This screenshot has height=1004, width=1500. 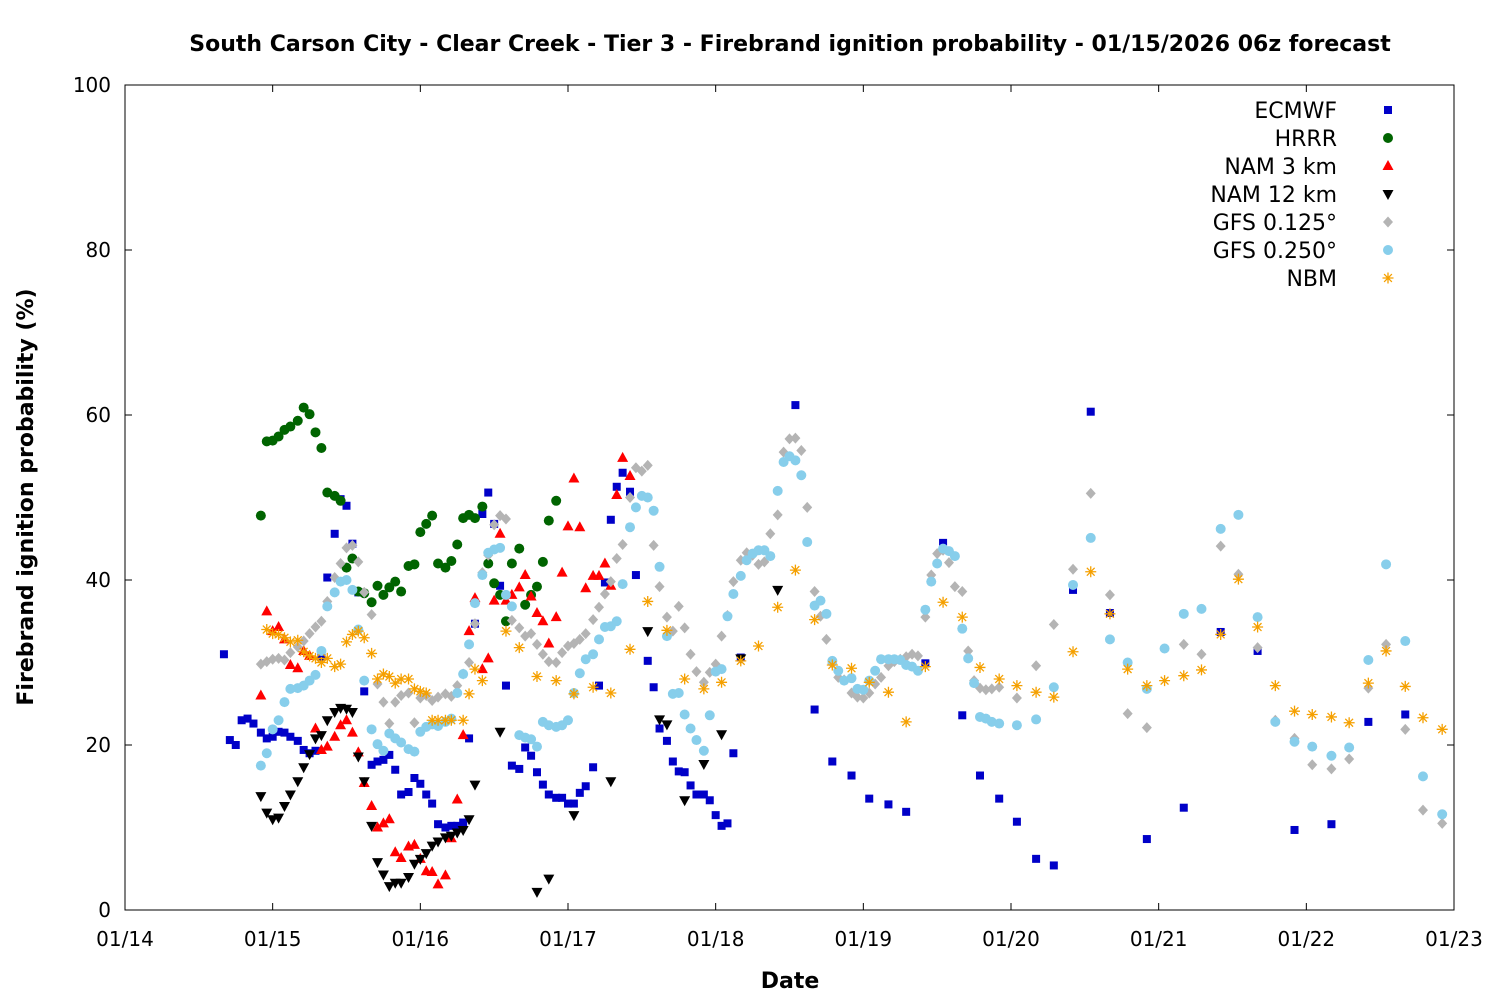 What do you see at coordinates (1388, 110) in the screenshot?
I see `legend-marker-ecmwf` at bounding box center [1388, 110].